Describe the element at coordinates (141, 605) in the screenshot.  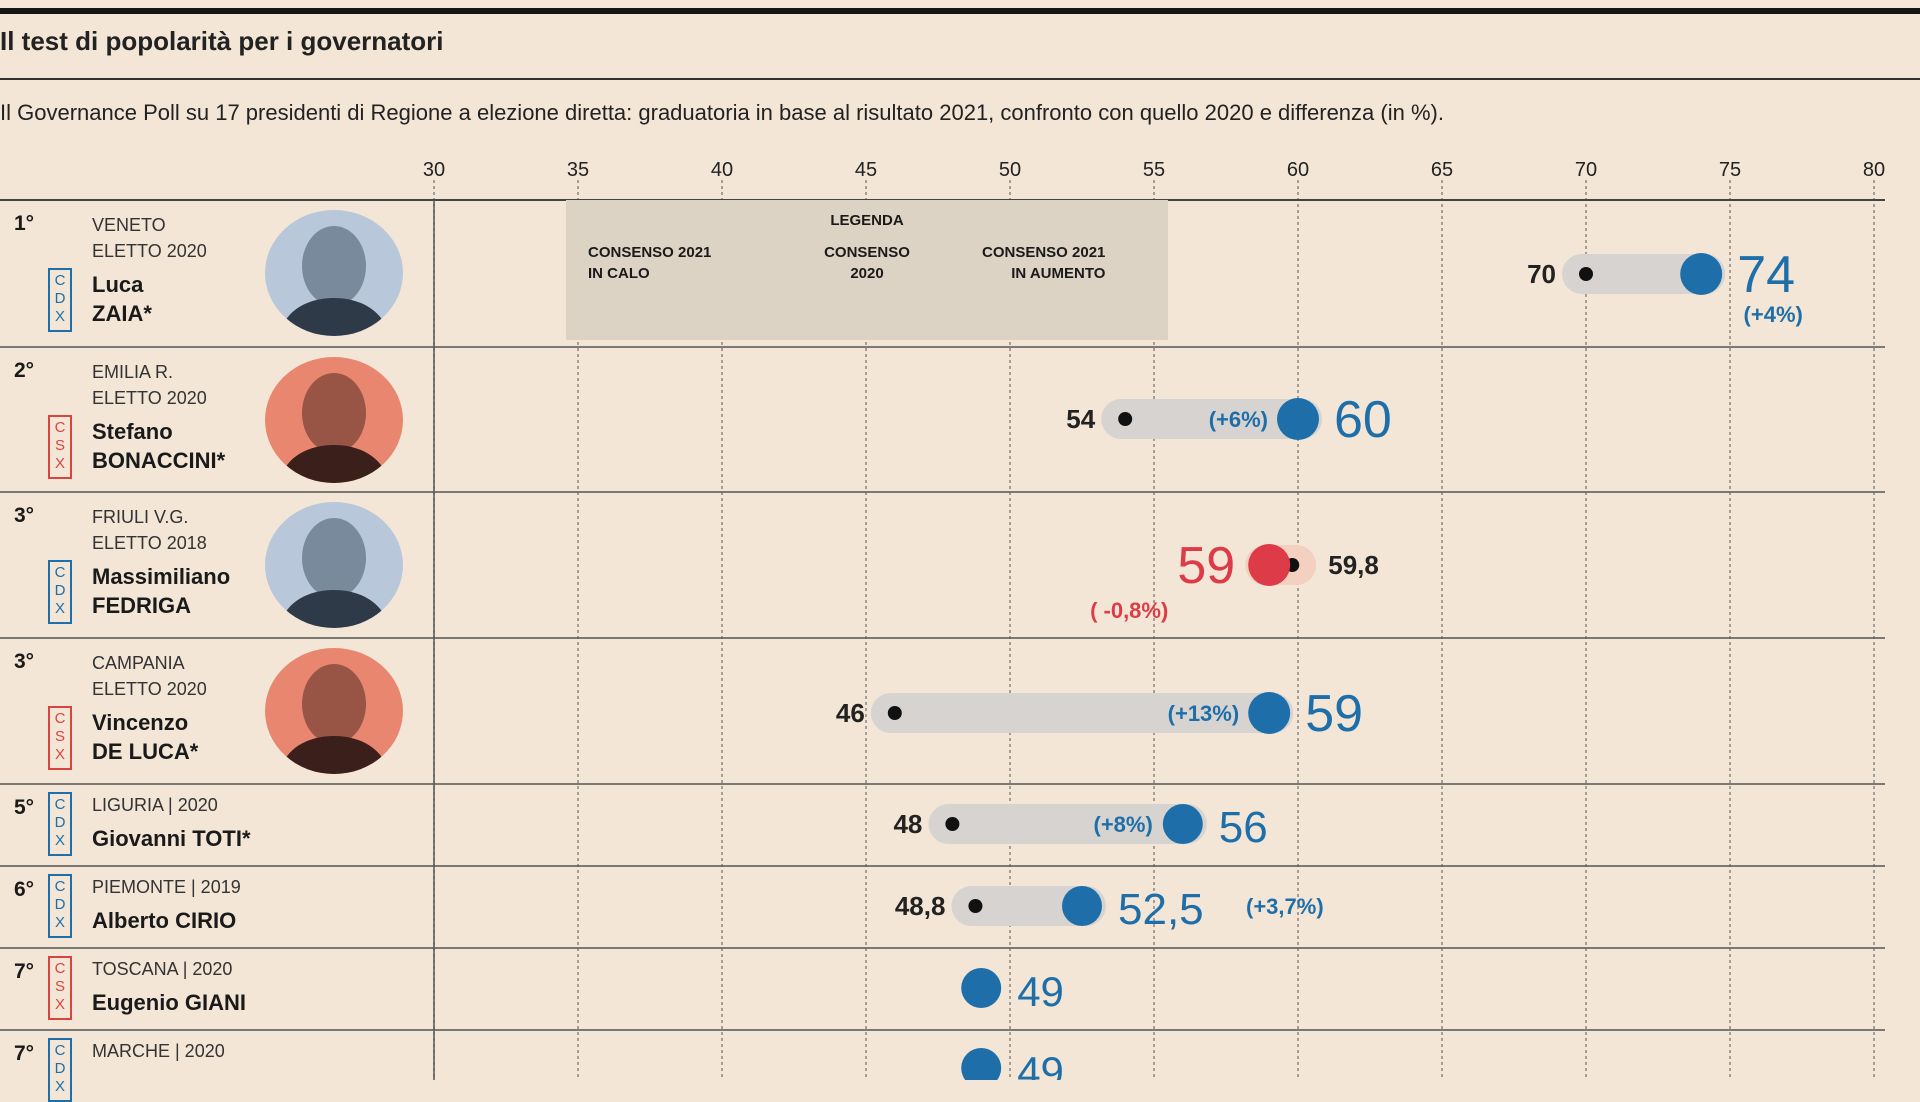
I see `last-name: FEDRIGA` at that location.